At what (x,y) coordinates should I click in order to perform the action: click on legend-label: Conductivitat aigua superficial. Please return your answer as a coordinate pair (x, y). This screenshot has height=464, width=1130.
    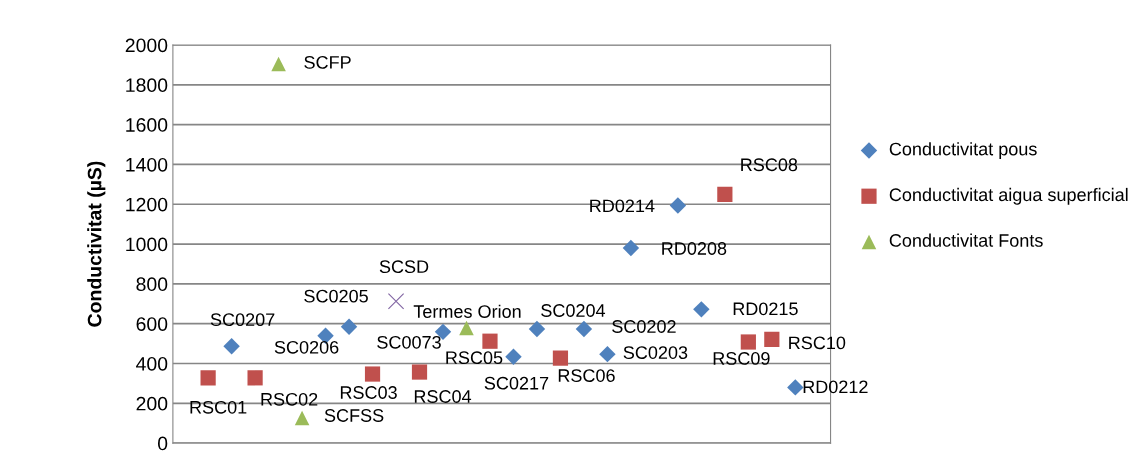
    Looking at the image, I should click on (1008, 196).